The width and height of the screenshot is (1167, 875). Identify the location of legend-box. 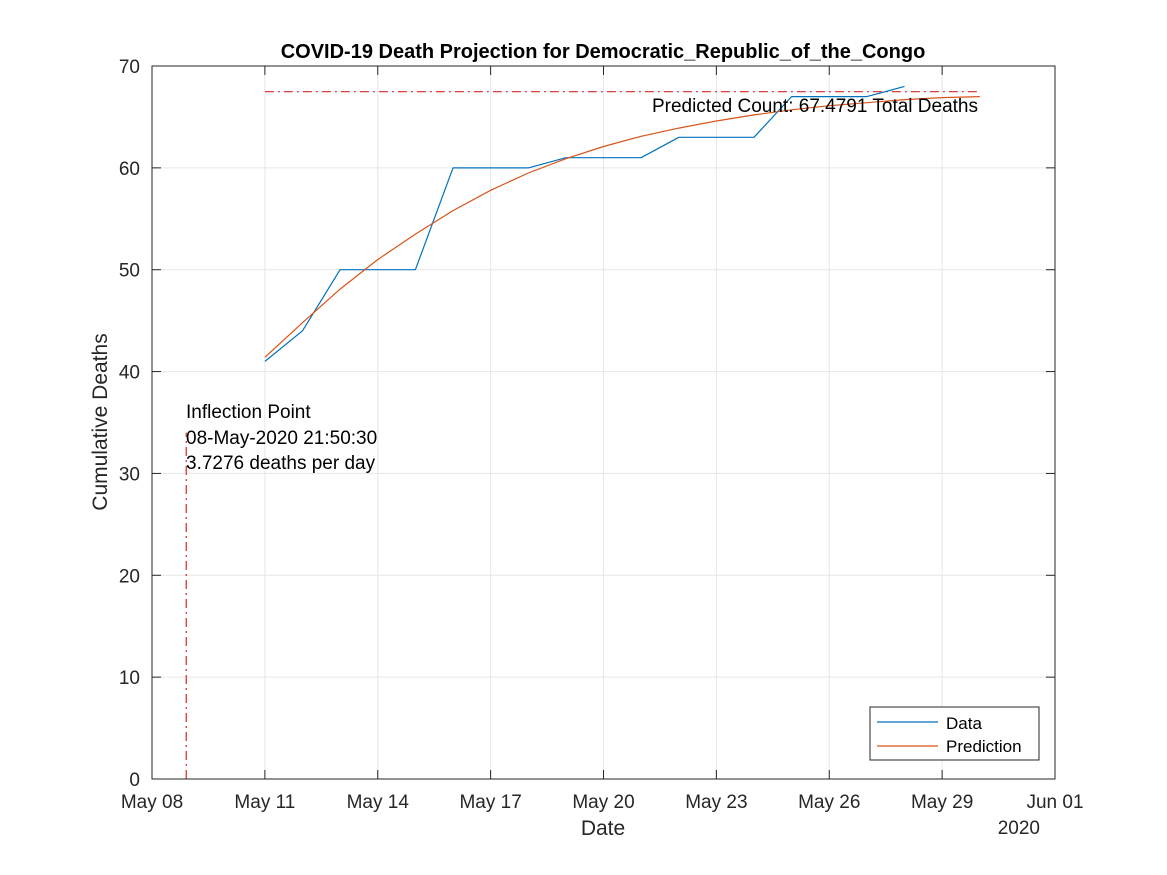
(954, 733).